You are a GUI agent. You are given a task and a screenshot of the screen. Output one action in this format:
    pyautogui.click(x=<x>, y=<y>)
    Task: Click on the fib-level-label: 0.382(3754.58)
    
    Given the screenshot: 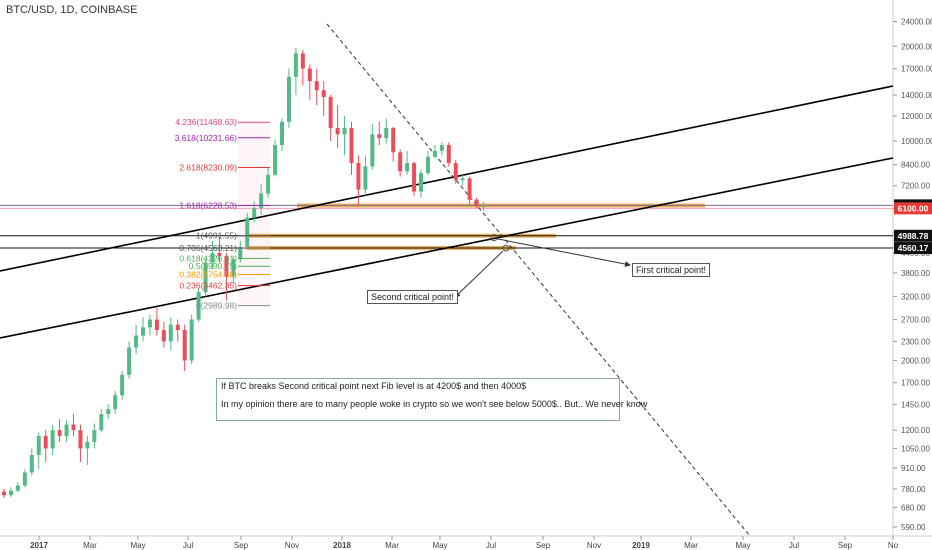 What is the action you would take?
    pyautogui.click(x=208, y=275)
    